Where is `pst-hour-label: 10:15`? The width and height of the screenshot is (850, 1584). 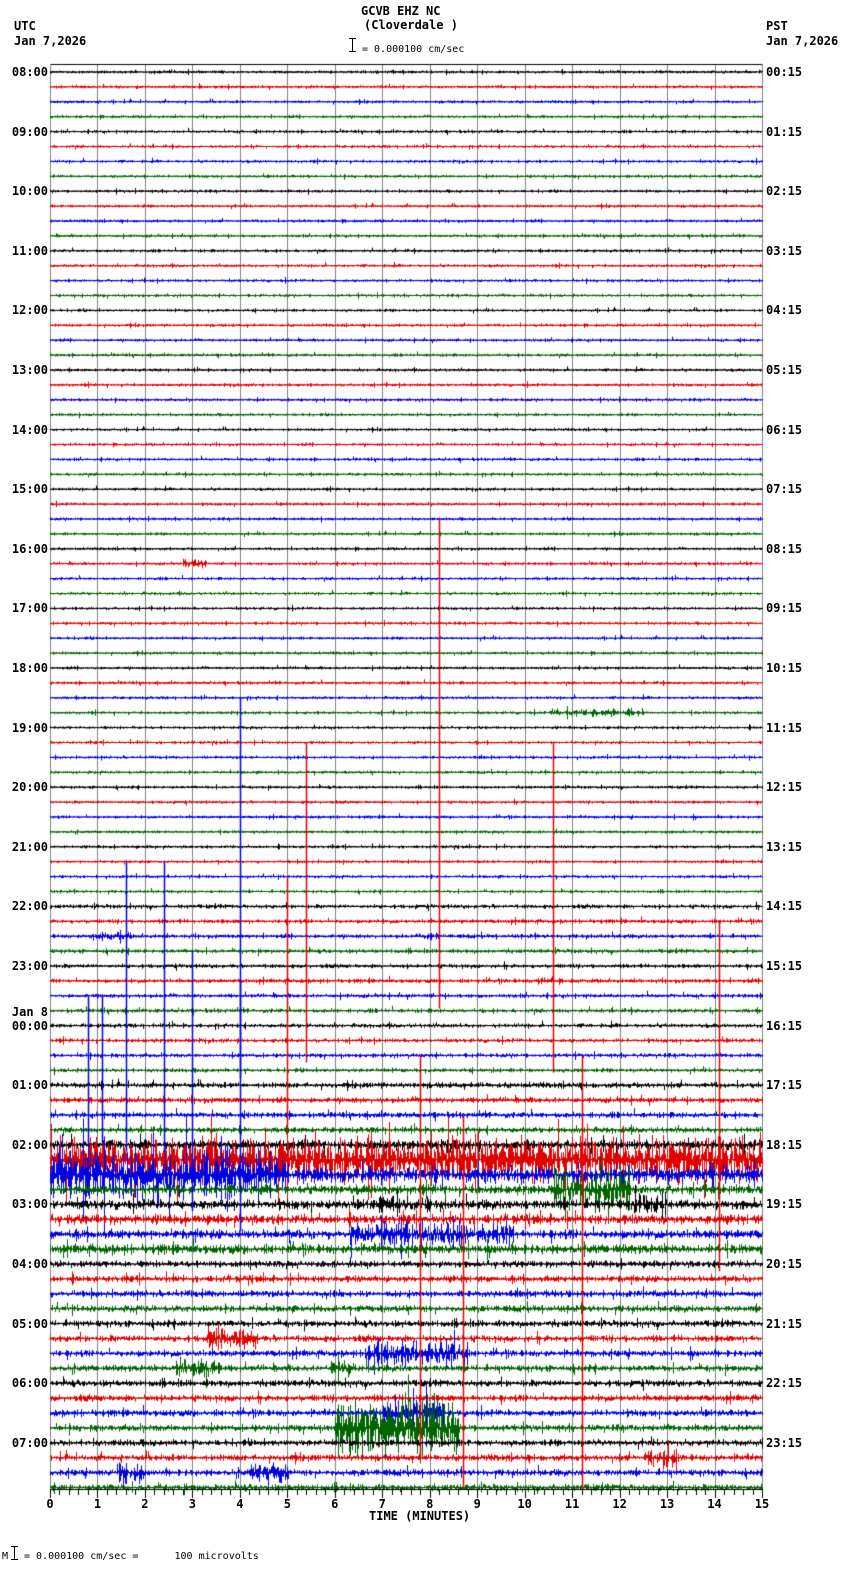
pst-hour-label: 10:15 is located at coordinates (784, 668).